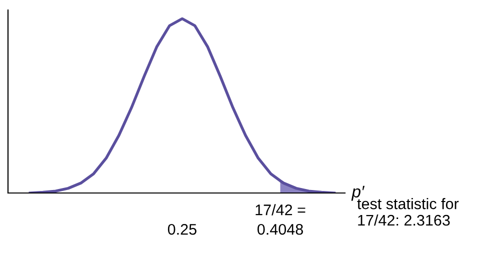  I want to click on text: test statistic for 17/42: 2.3163, so click(408, 212).